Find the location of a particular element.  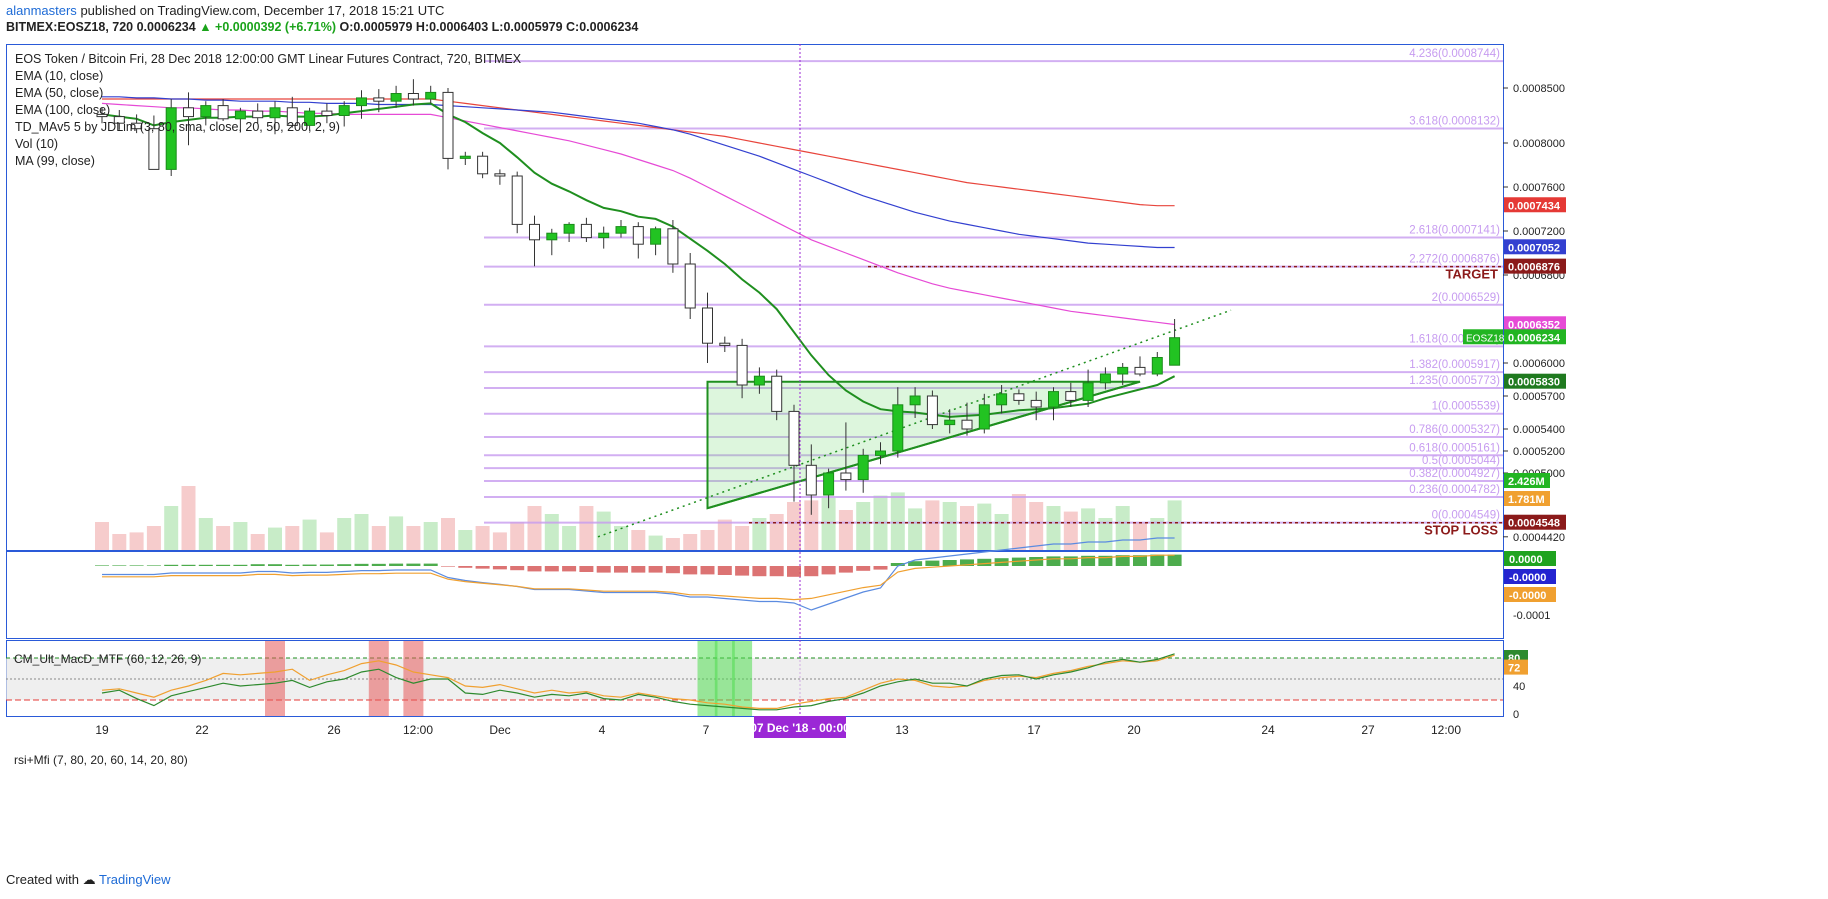

fib-level-label: 1.382(0.0005917) is located at coordinates (1454, 365).